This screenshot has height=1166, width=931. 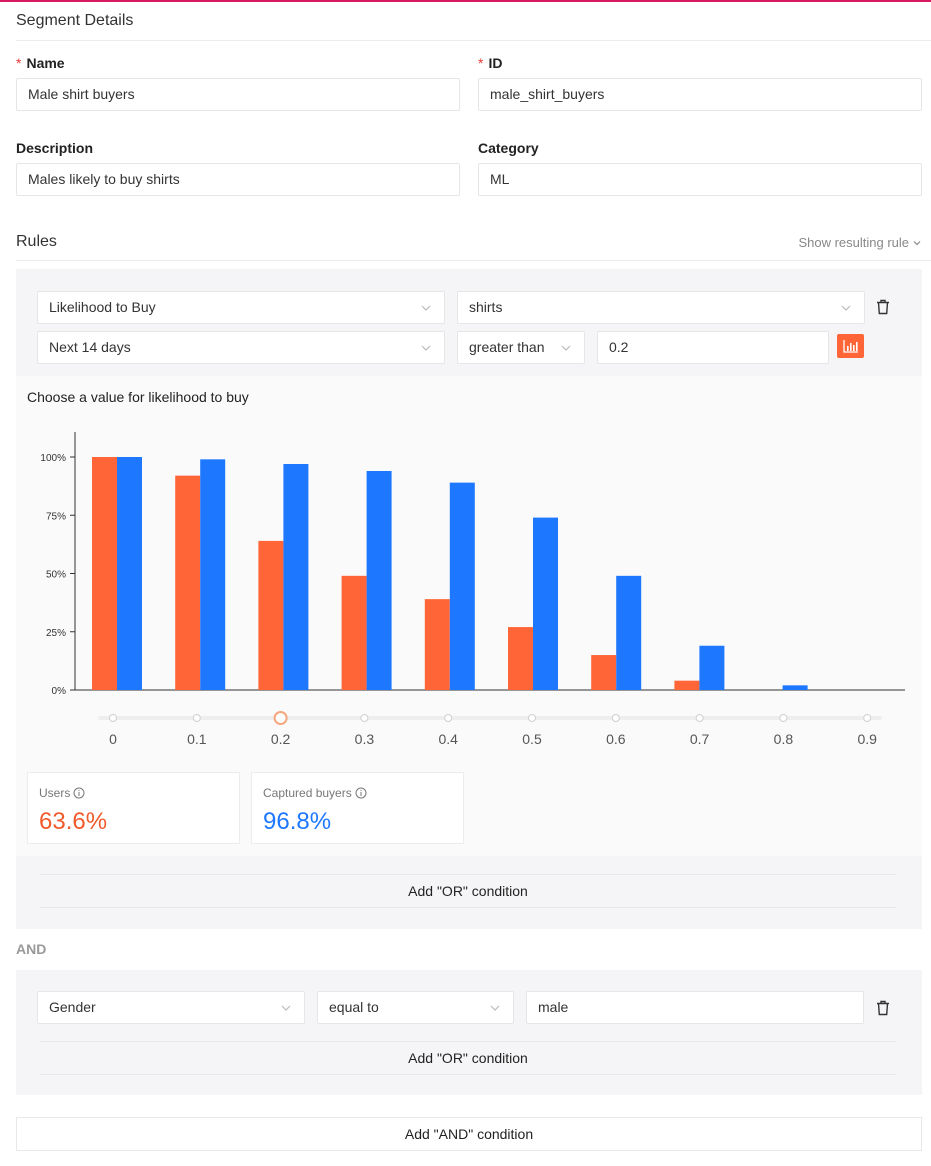 I want to click on attribute-select: Likelihood to Buy, so click(x=241, y=307).